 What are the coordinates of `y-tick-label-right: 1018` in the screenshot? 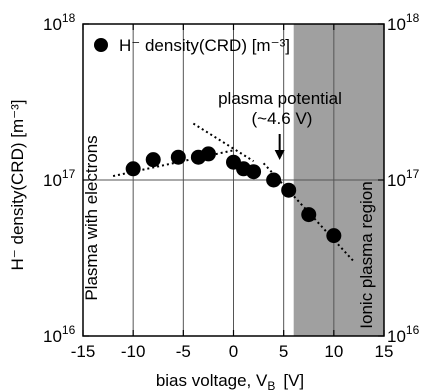 It's located at (403, 22).